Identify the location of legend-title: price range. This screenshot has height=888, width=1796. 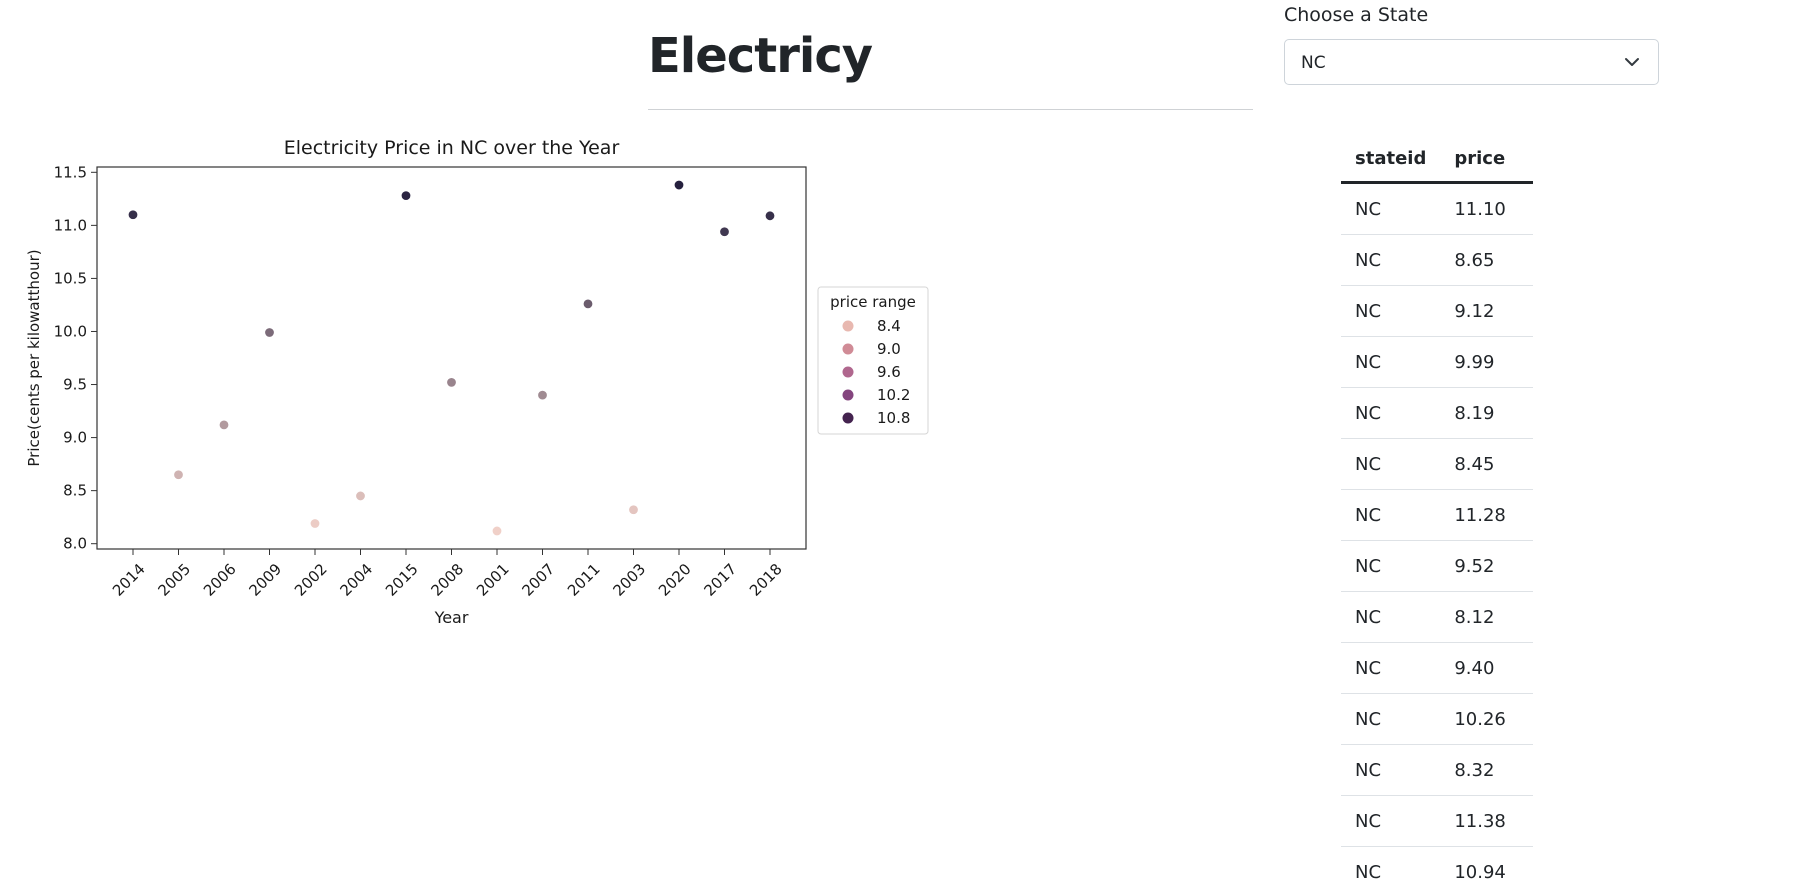
(873, 302).